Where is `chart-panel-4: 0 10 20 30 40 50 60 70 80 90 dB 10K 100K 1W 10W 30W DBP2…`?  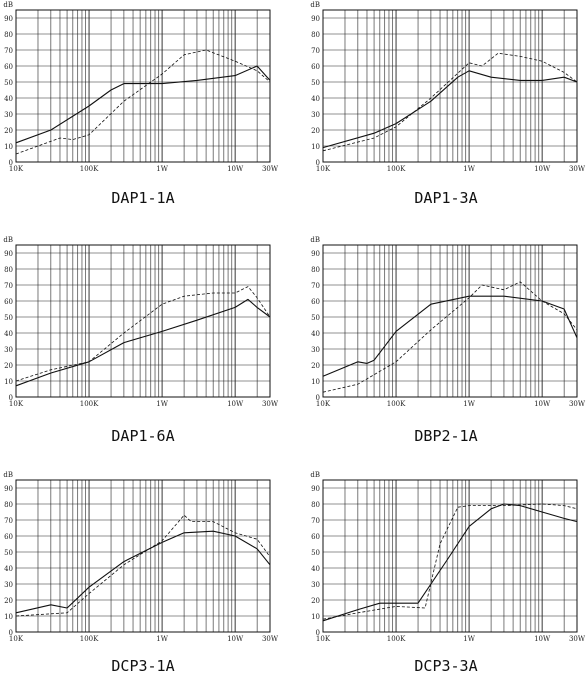
chart-panel-4: 0 10 20 30 40 50 60 70 80 90 dB 10K 100K 1W 10W 30W DBP2… is located at coordinates (447, 340).